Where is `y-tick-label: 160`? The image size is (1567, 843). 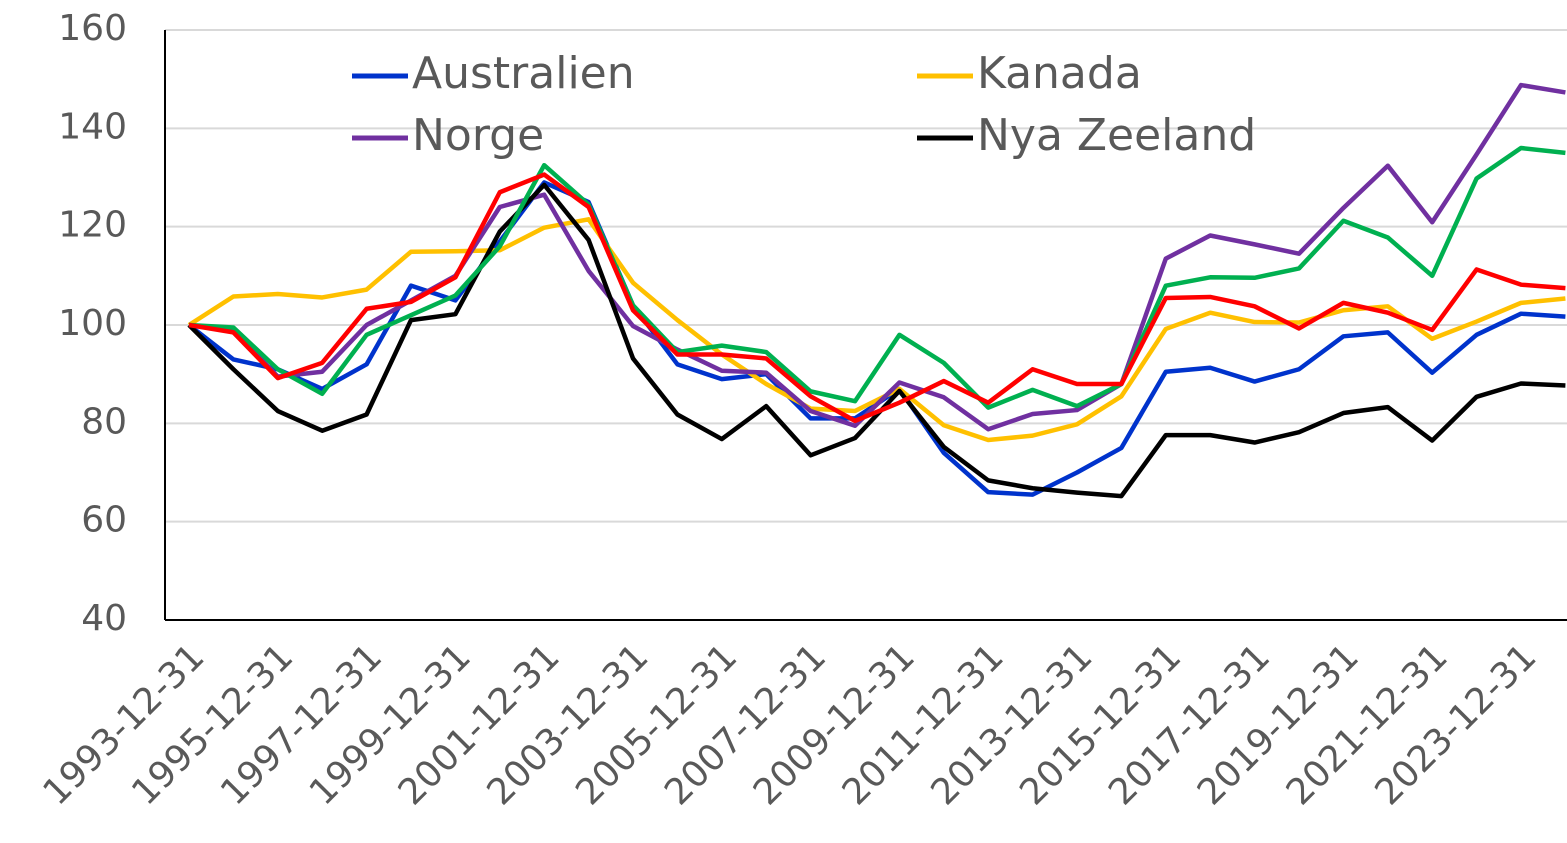
y-tick-label: 160 is located at coordinates (92, 28).